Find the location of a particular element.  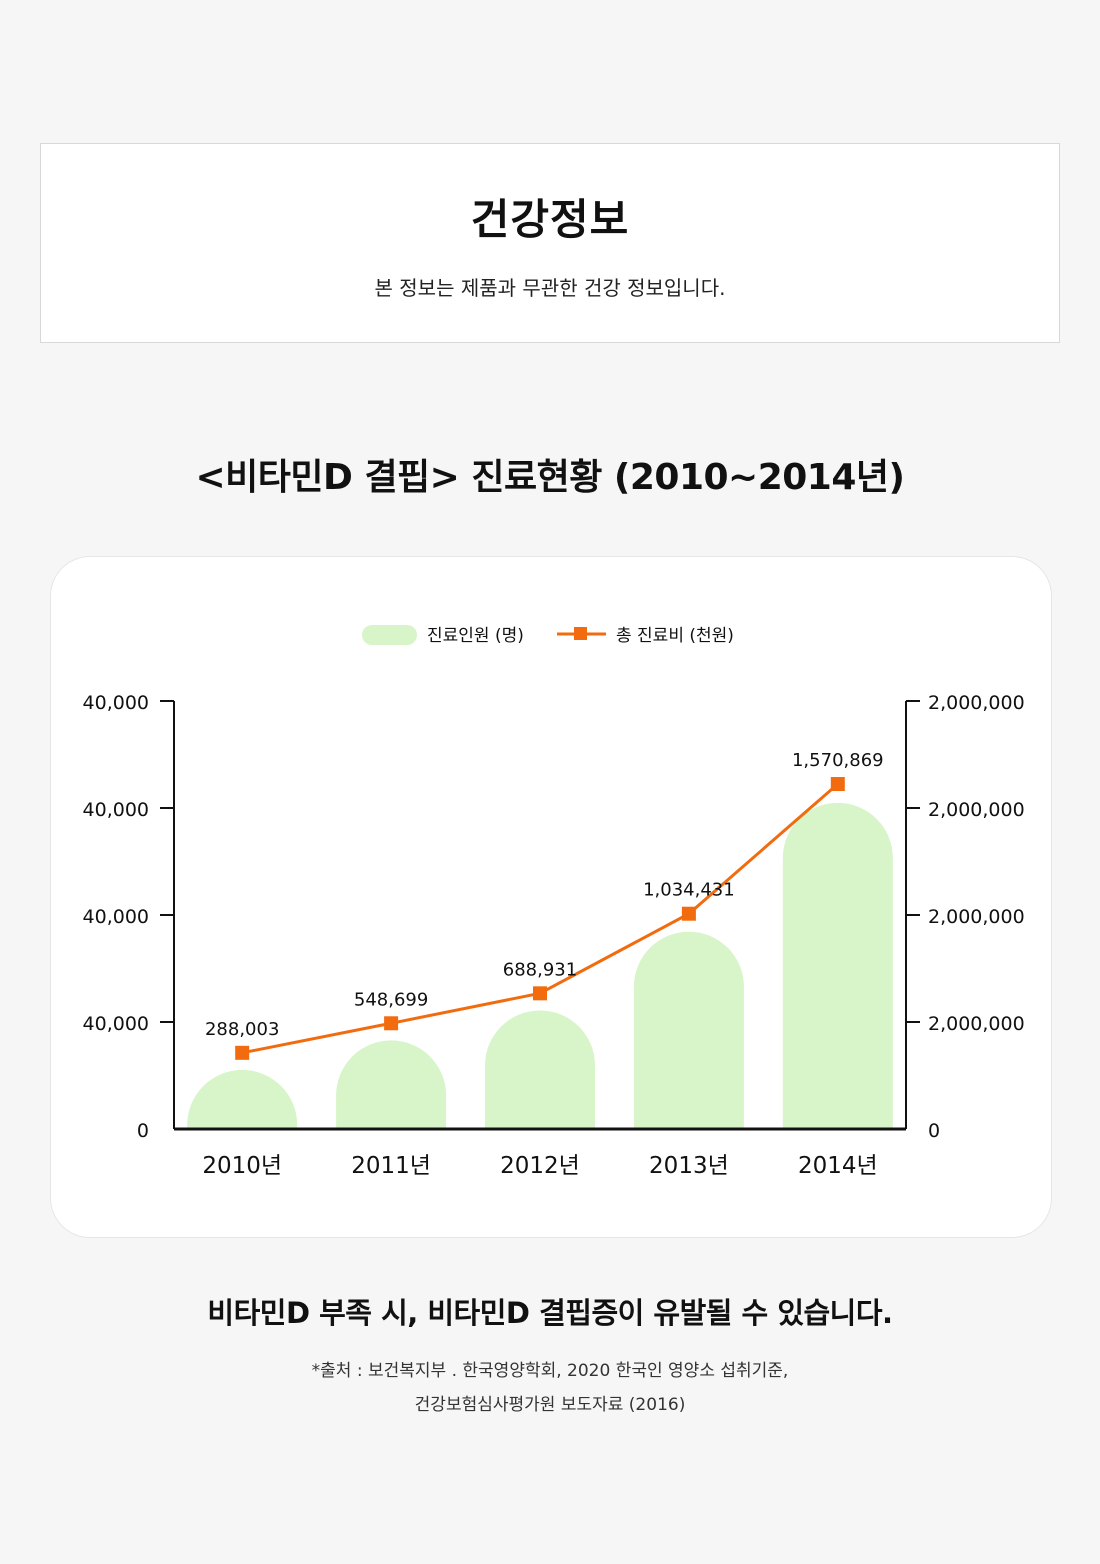

cost-data-label: 1,034,431 is located at coordinates (689, 890).